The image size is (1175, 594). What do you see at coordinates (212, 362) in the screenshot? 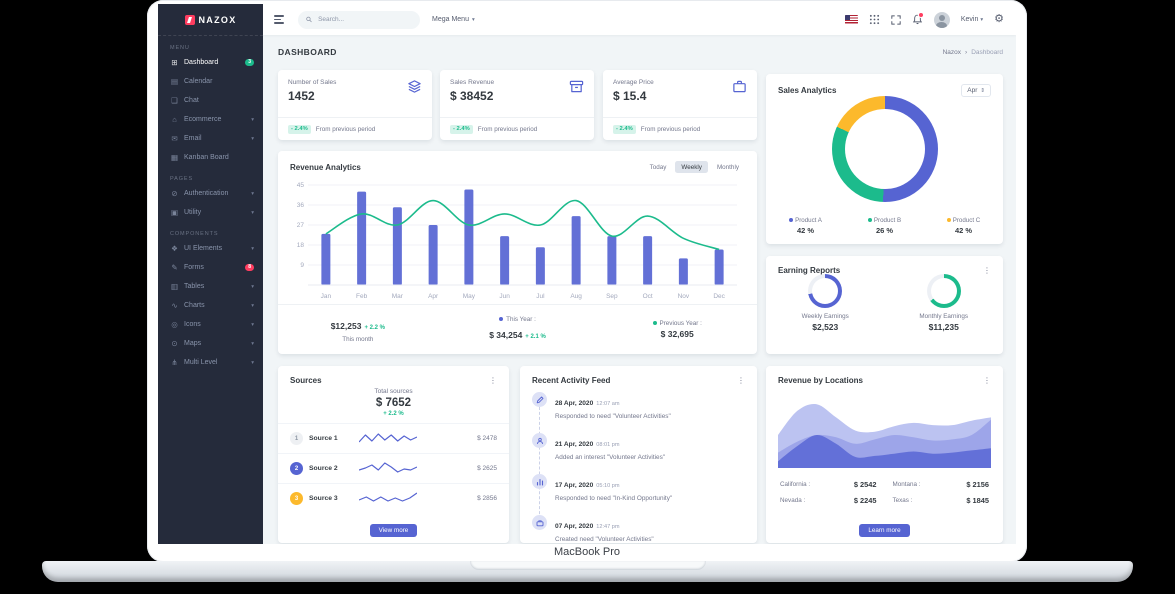
I see `sidebar-item-multi-level: ⋔ Multi Level ▾` at bounding box center [212, 362].